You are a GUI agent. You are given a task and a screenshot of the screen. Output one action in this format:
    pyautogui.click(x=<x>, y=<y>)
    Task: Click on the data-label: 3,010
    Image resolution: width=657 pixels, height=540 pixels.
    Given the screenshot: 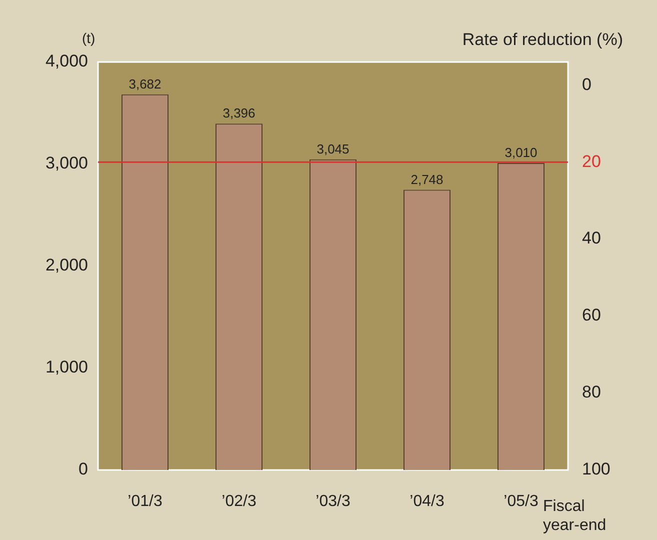 What is the action you would take?
    pyautogui.click(x=521, y=152)
    